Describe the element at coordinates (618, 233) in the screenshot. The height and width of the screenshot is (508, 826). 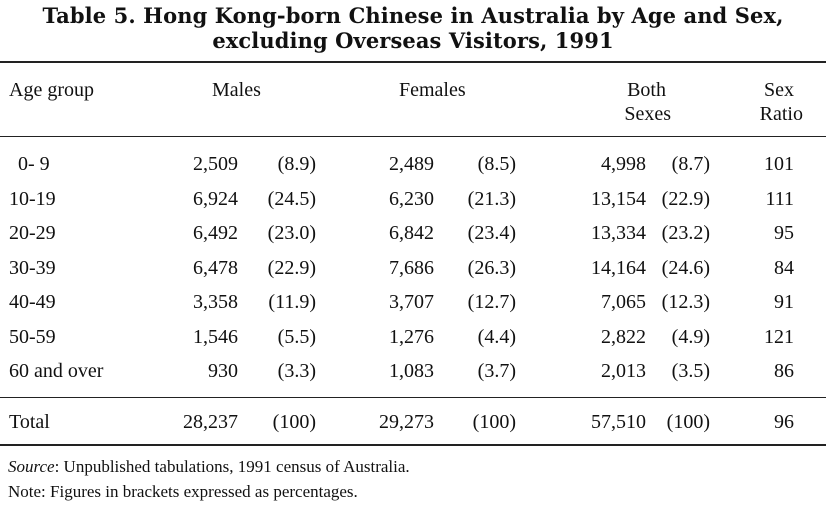
I see `both-count-cell: 13,334` at that location.